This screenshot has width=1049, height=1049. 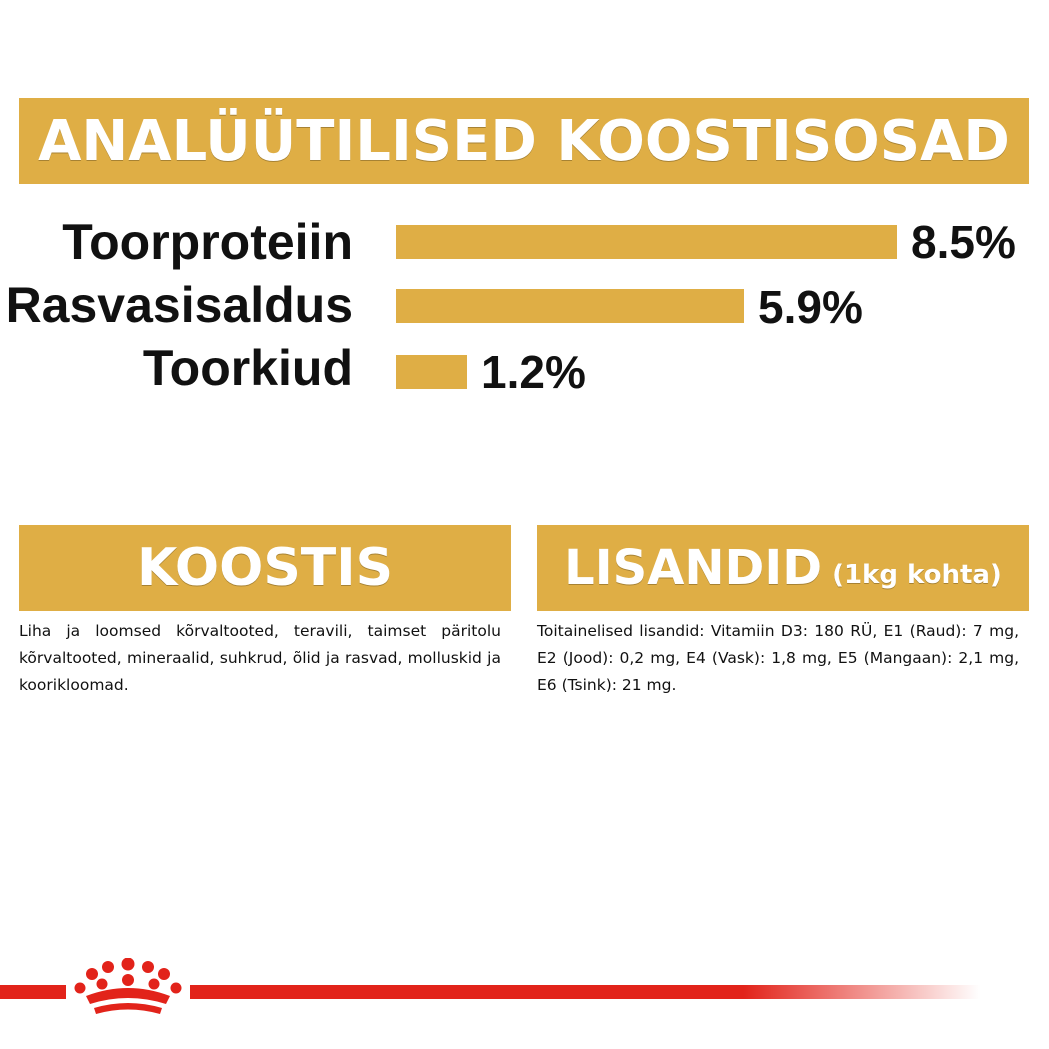 I want to click on footer-red-line-left, so click(x=33, y=992).